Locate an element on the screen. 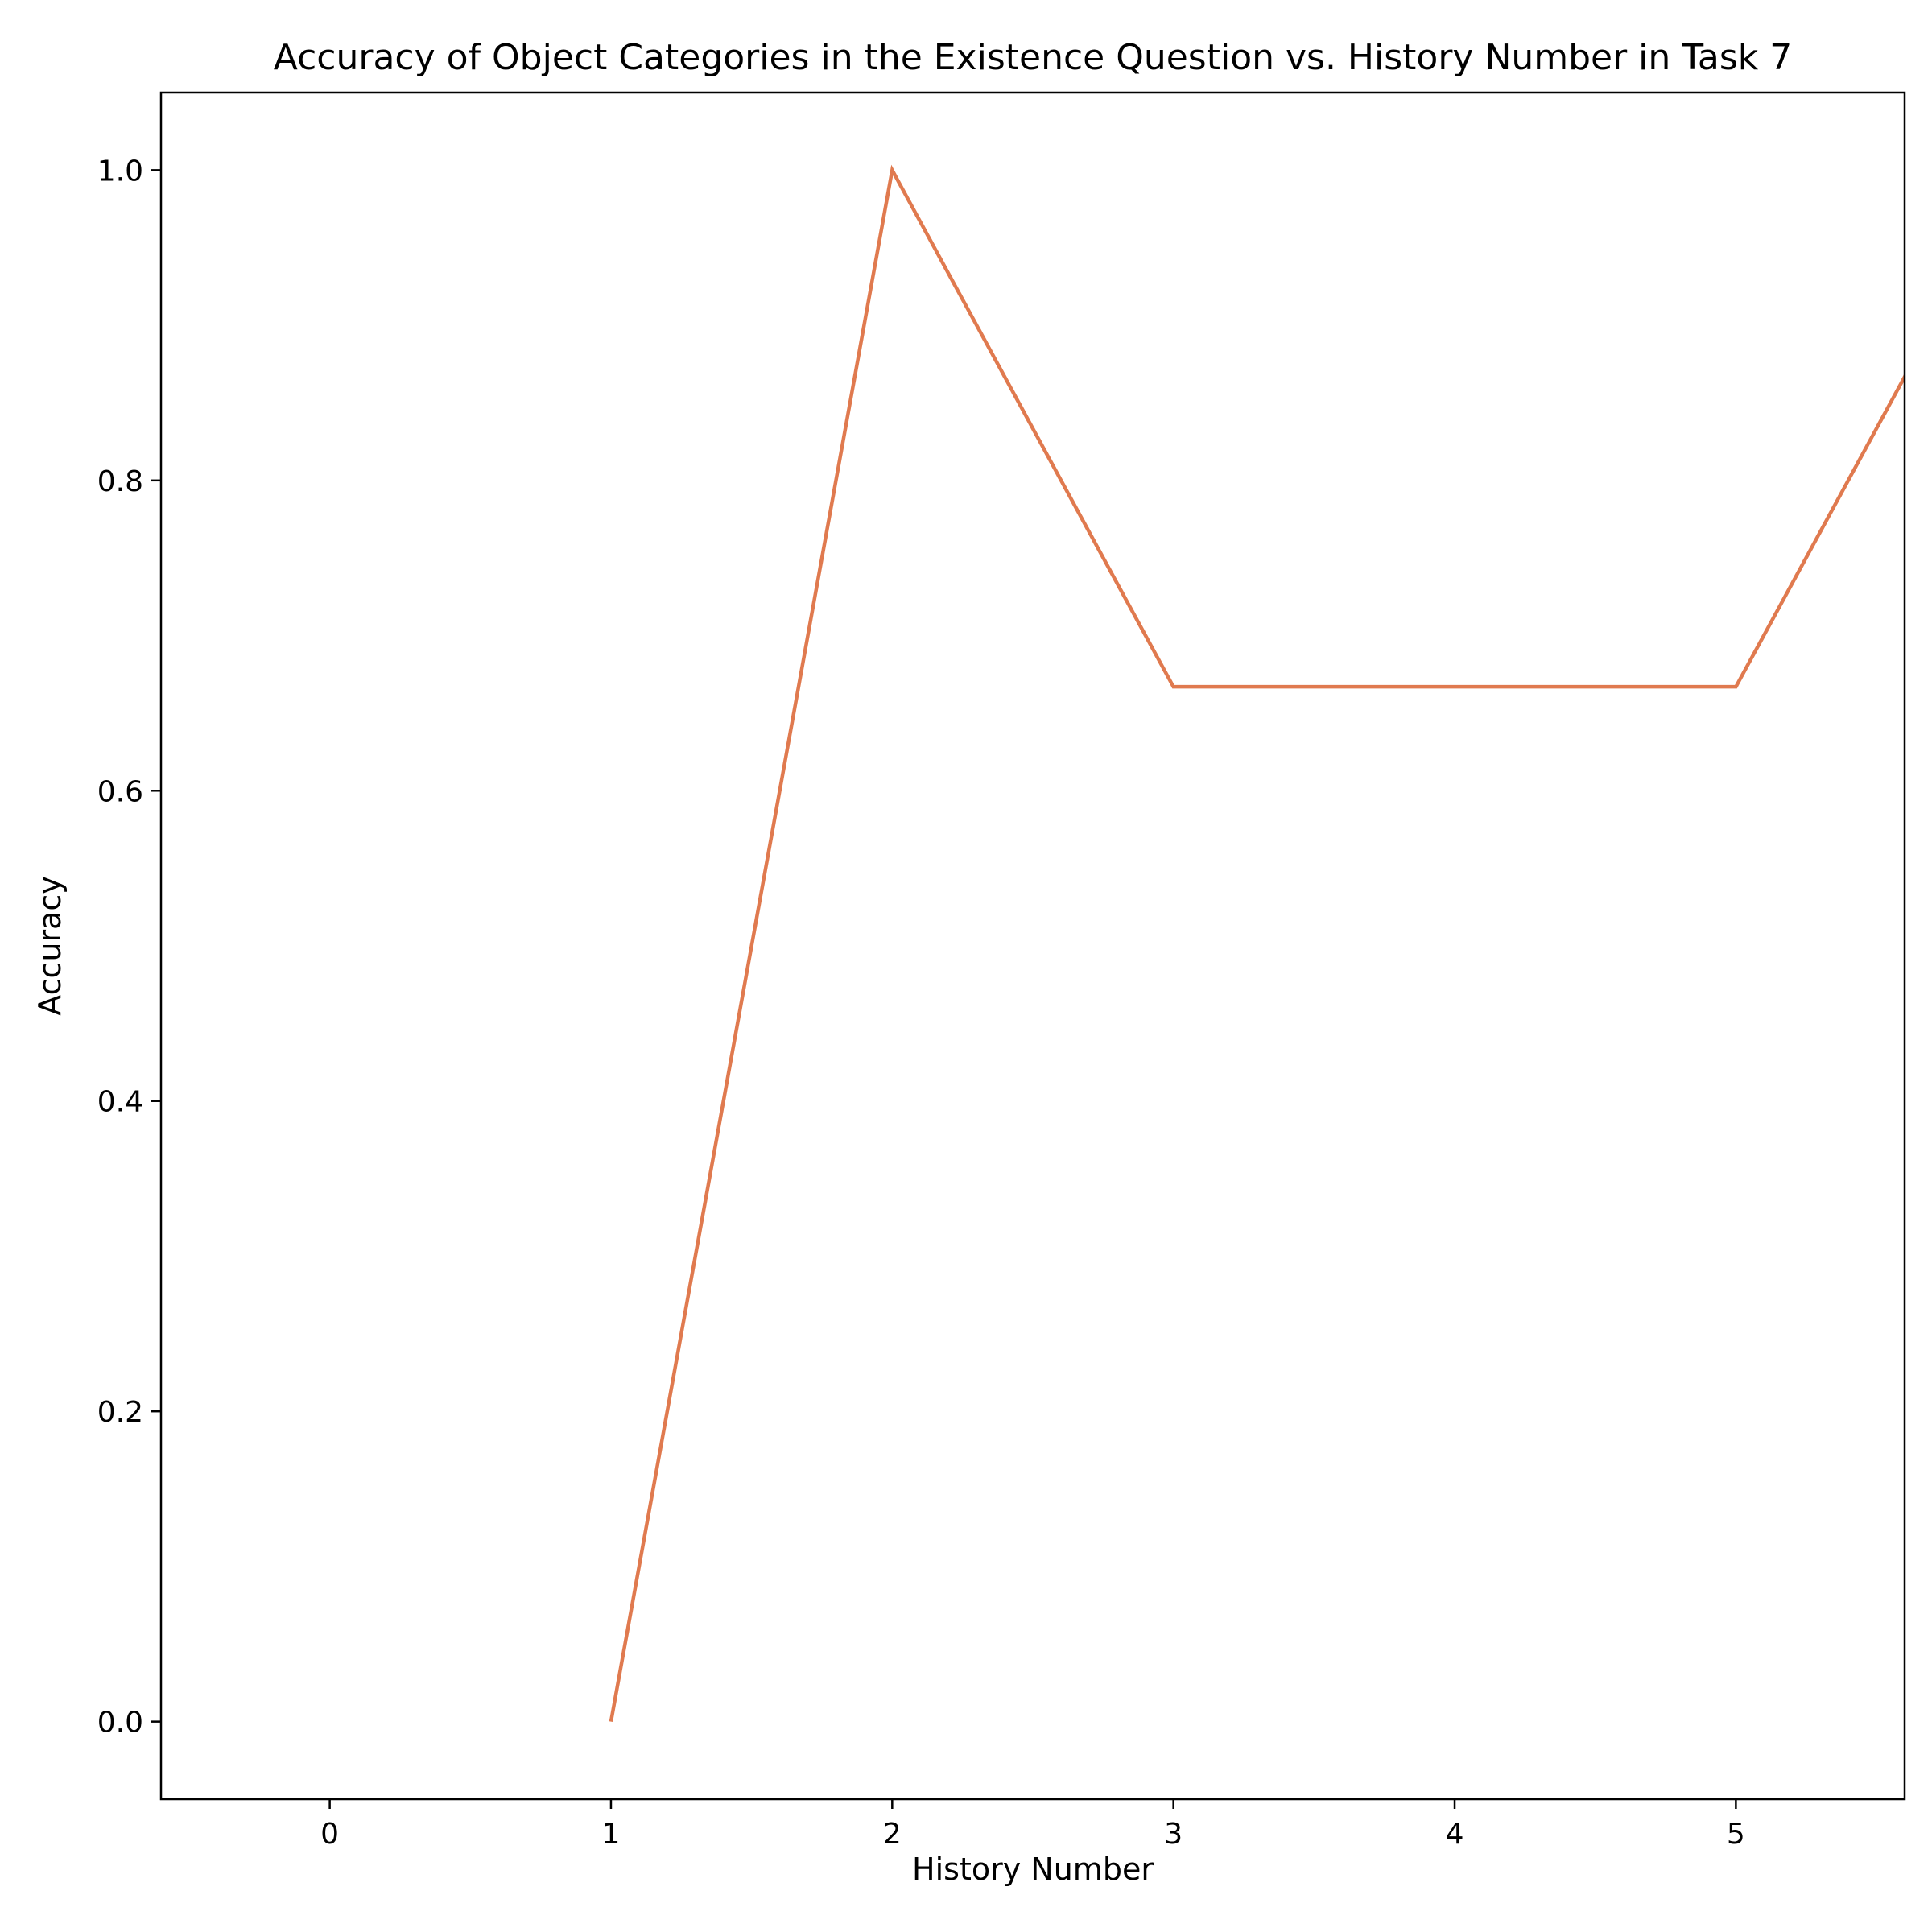  y-tick-label: 0.2 is located at coordinates (120, 1412).